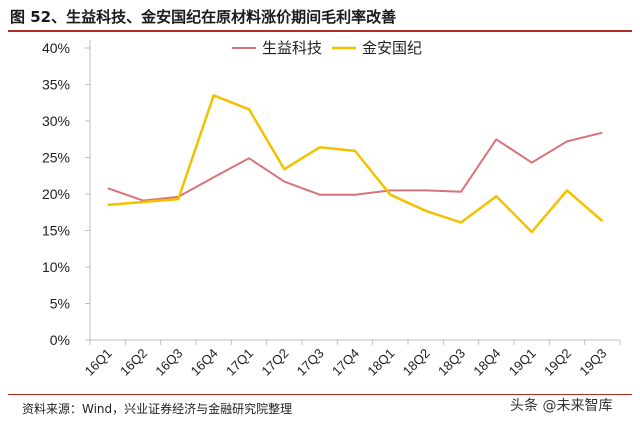 The height and width of the screenshot is (427, 640). What do you see at coordinates (56, 158) in the screenshot?
I see `y-tick-label: 25%` at bounding box center [56, 158].